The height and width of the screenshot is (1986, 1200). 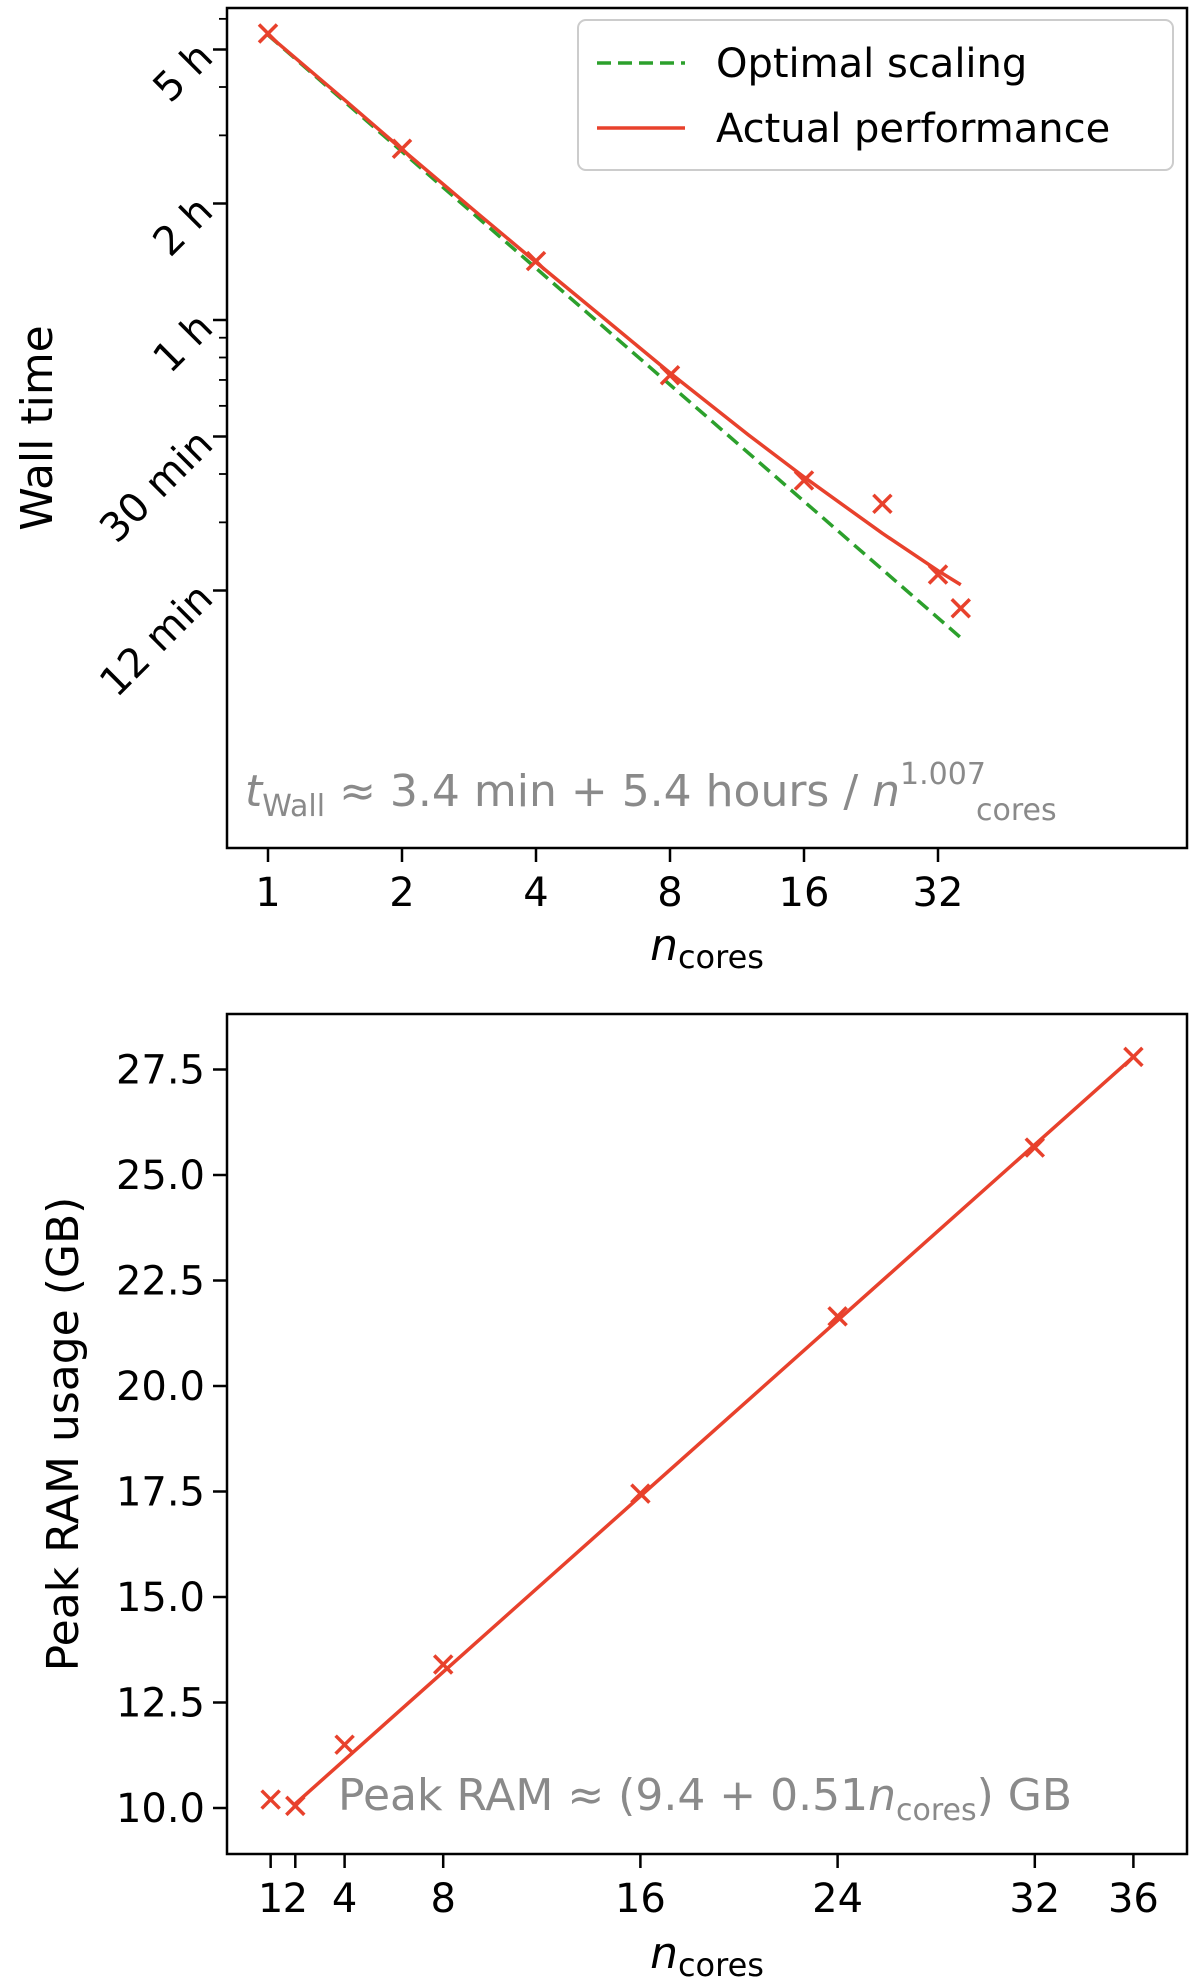 I want to click on x-tick-label: 24, so click(x=837, y=1899).